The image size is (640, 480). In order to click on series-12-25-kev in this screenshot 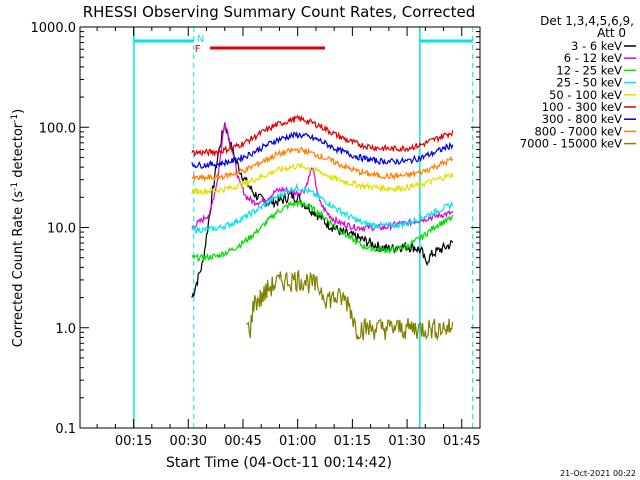, I will do `click(322, 230)`.